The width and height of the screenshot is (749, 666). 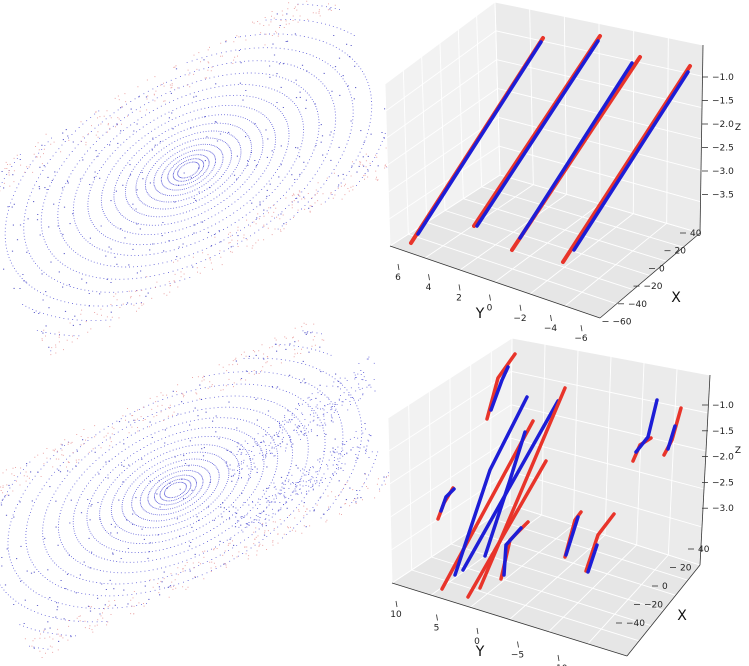 I want to click on pane-left, so click(x=450, y=460).